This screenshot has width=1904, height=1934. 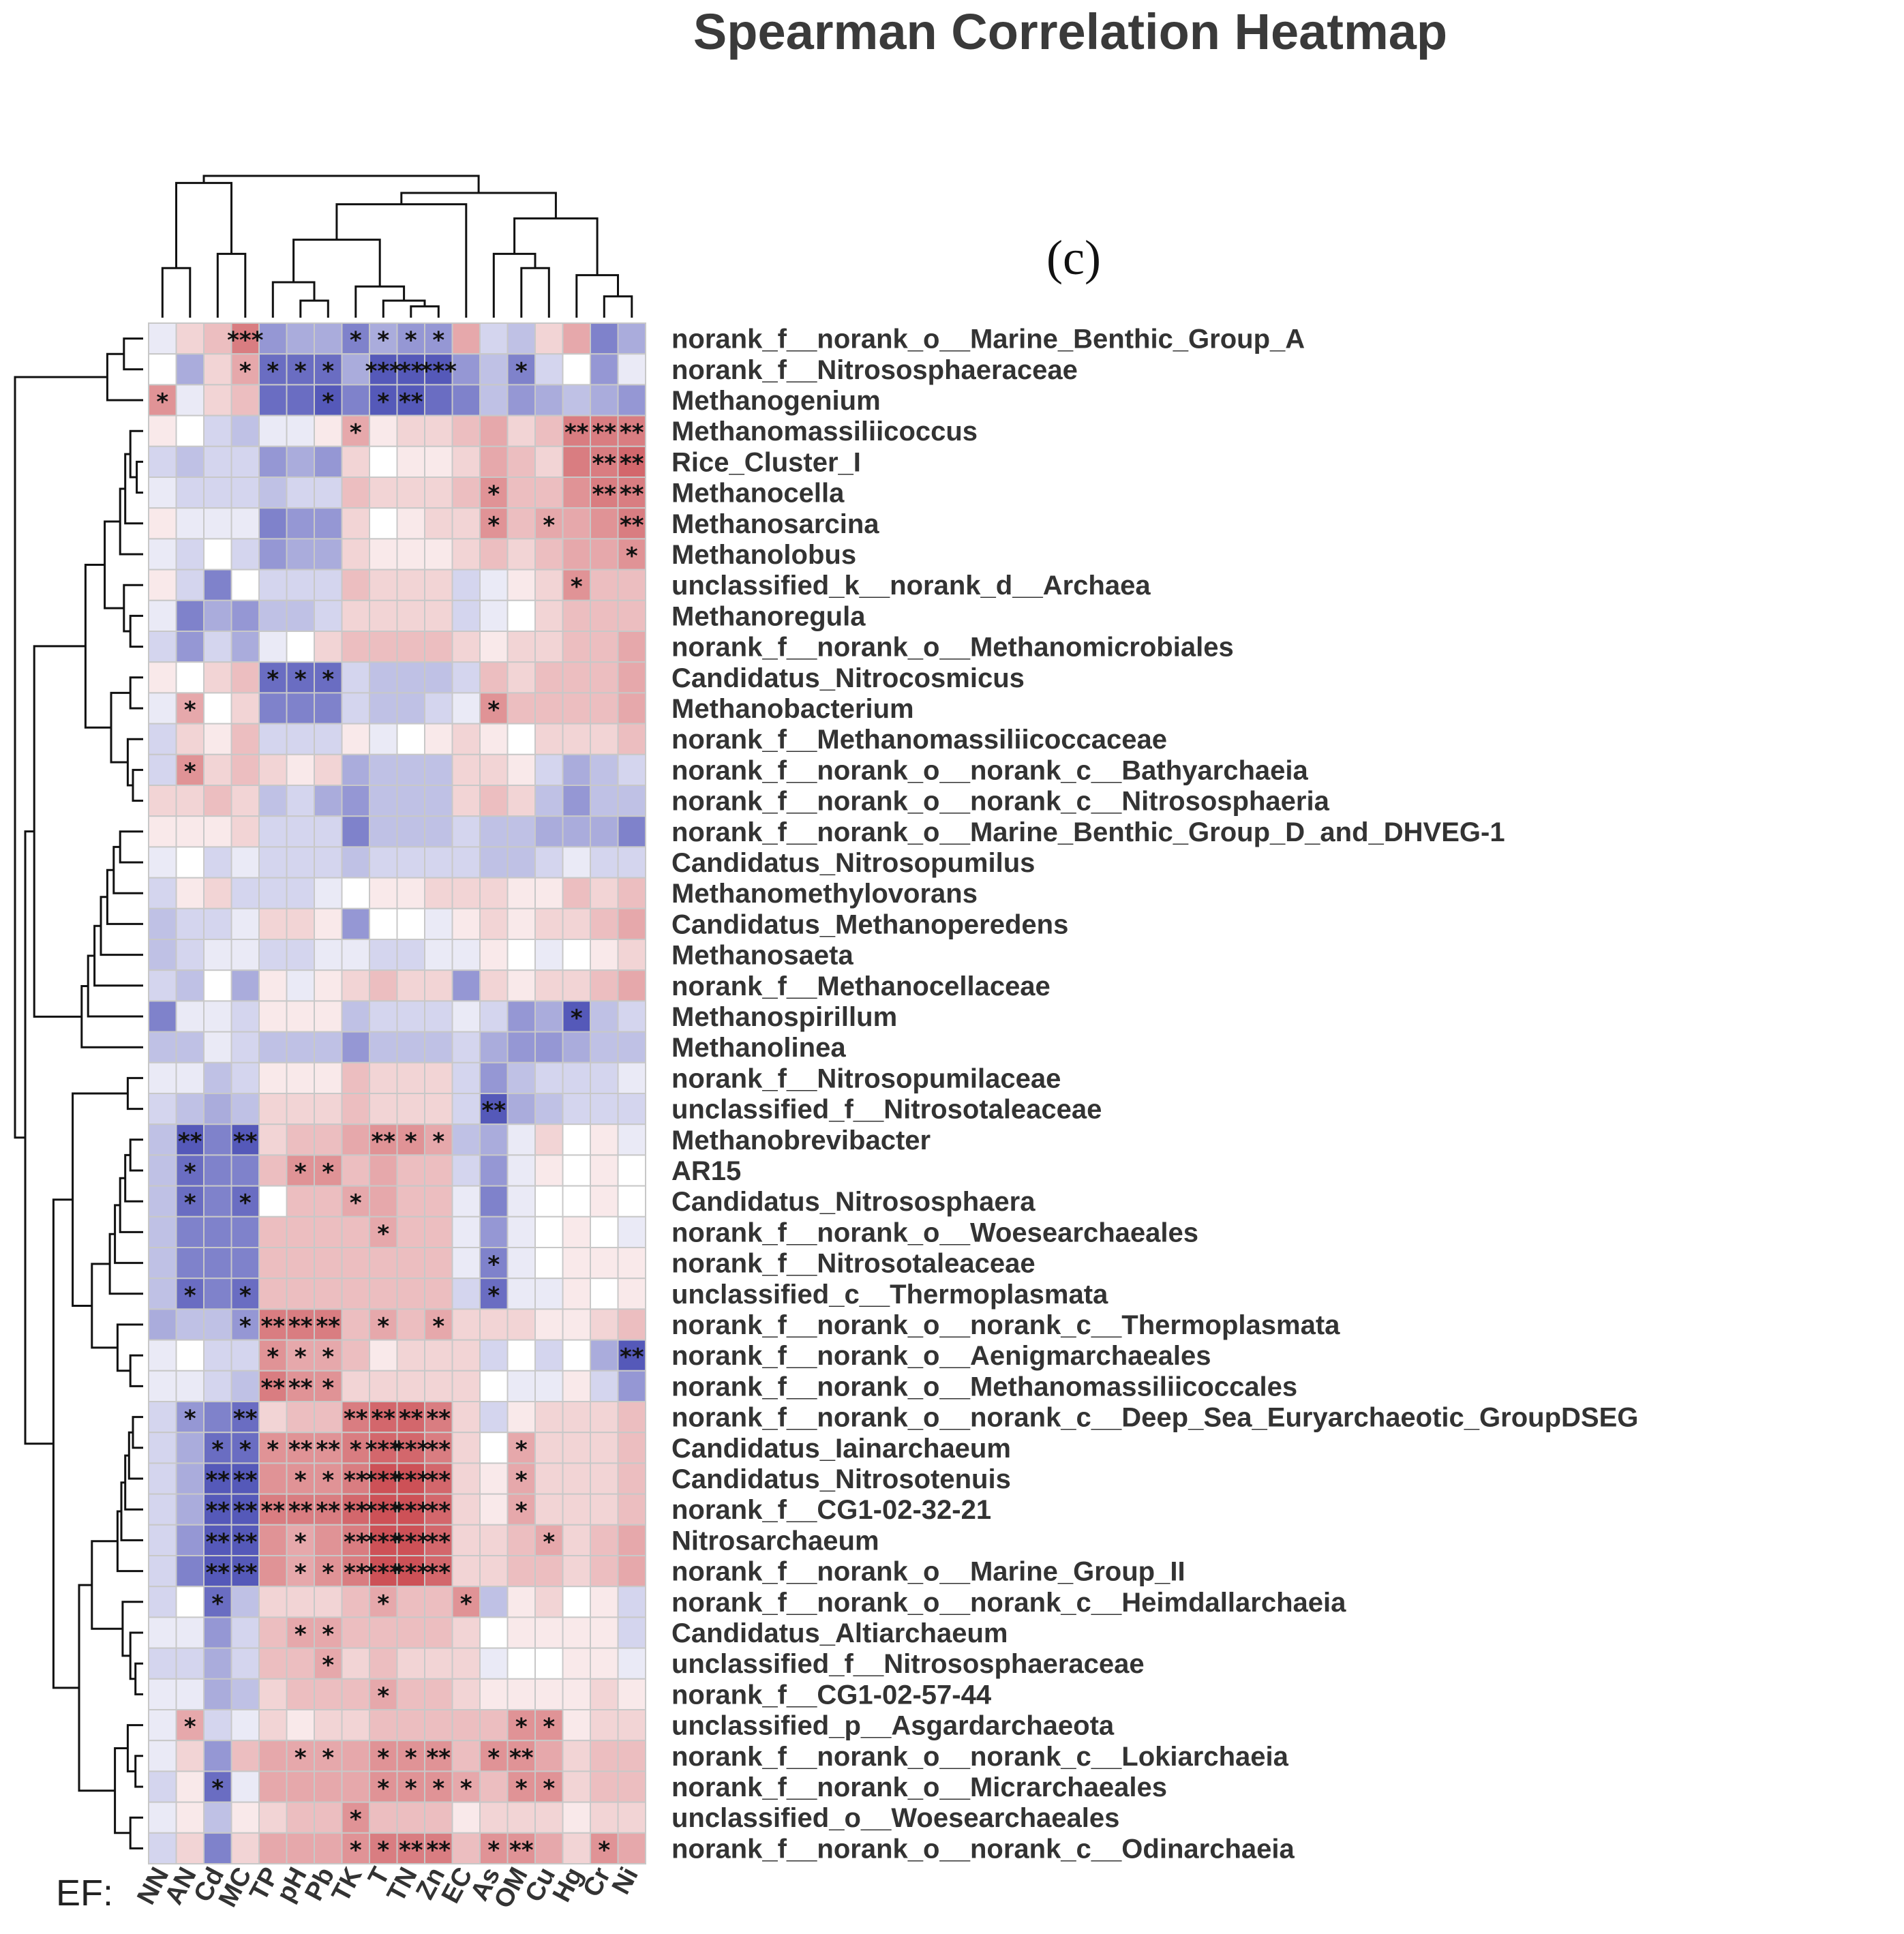 I want to click on row-label: unclassified_f__Nitrosotaleaceae, so click(x=886, y=1110).